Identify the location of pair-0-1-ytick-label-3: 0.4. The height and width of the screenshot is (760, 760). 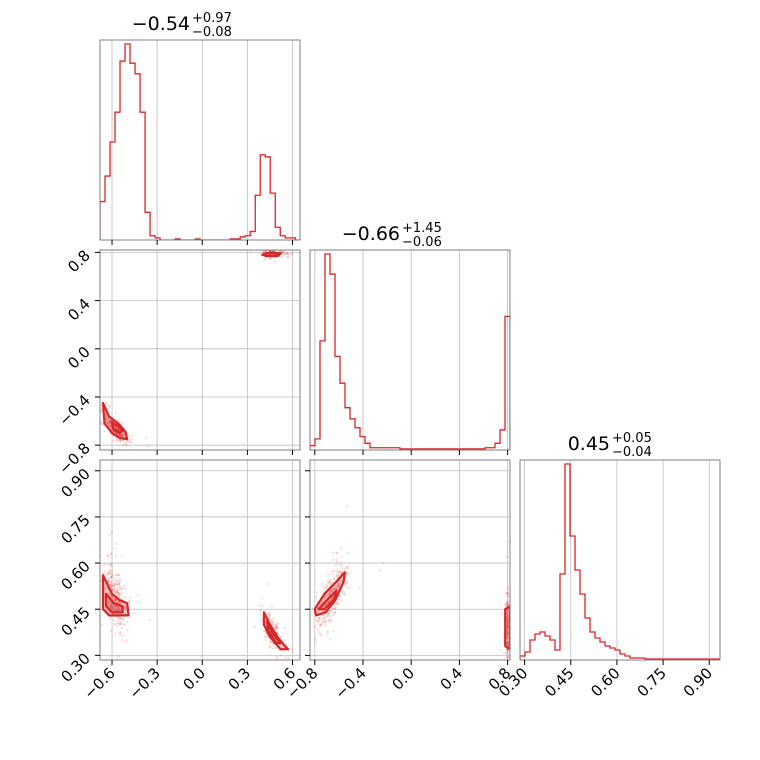
(79, 310).